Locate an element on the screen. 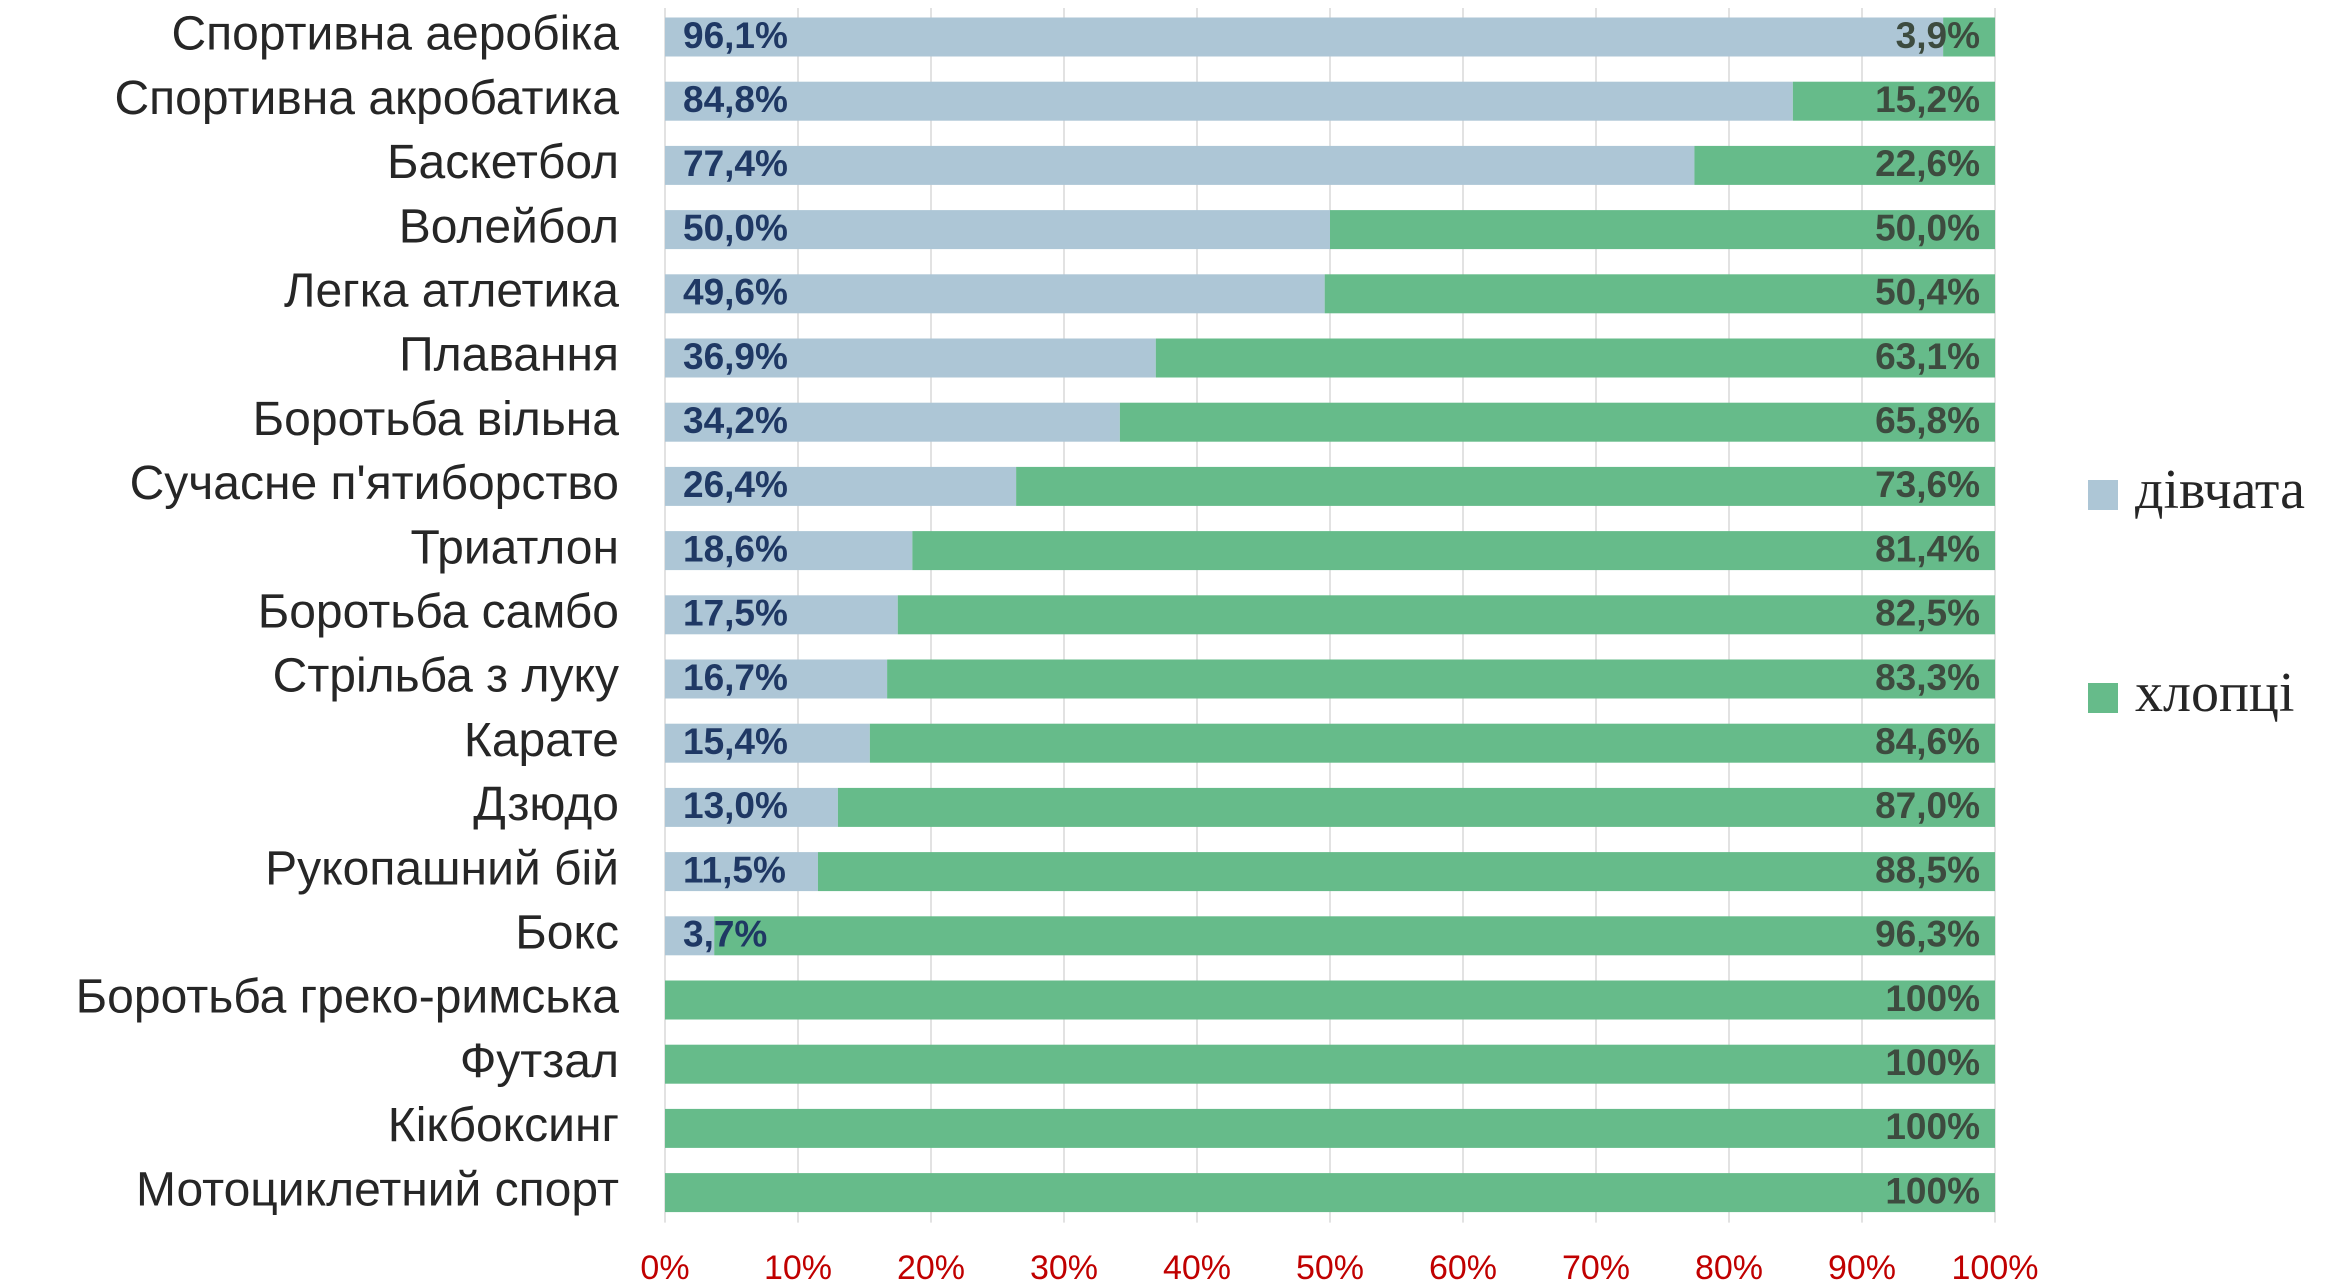 Image resolution: width=2338 pixels, height=1285 pixels. x-tick-label: 20% is located at coordinates (931, 1267).